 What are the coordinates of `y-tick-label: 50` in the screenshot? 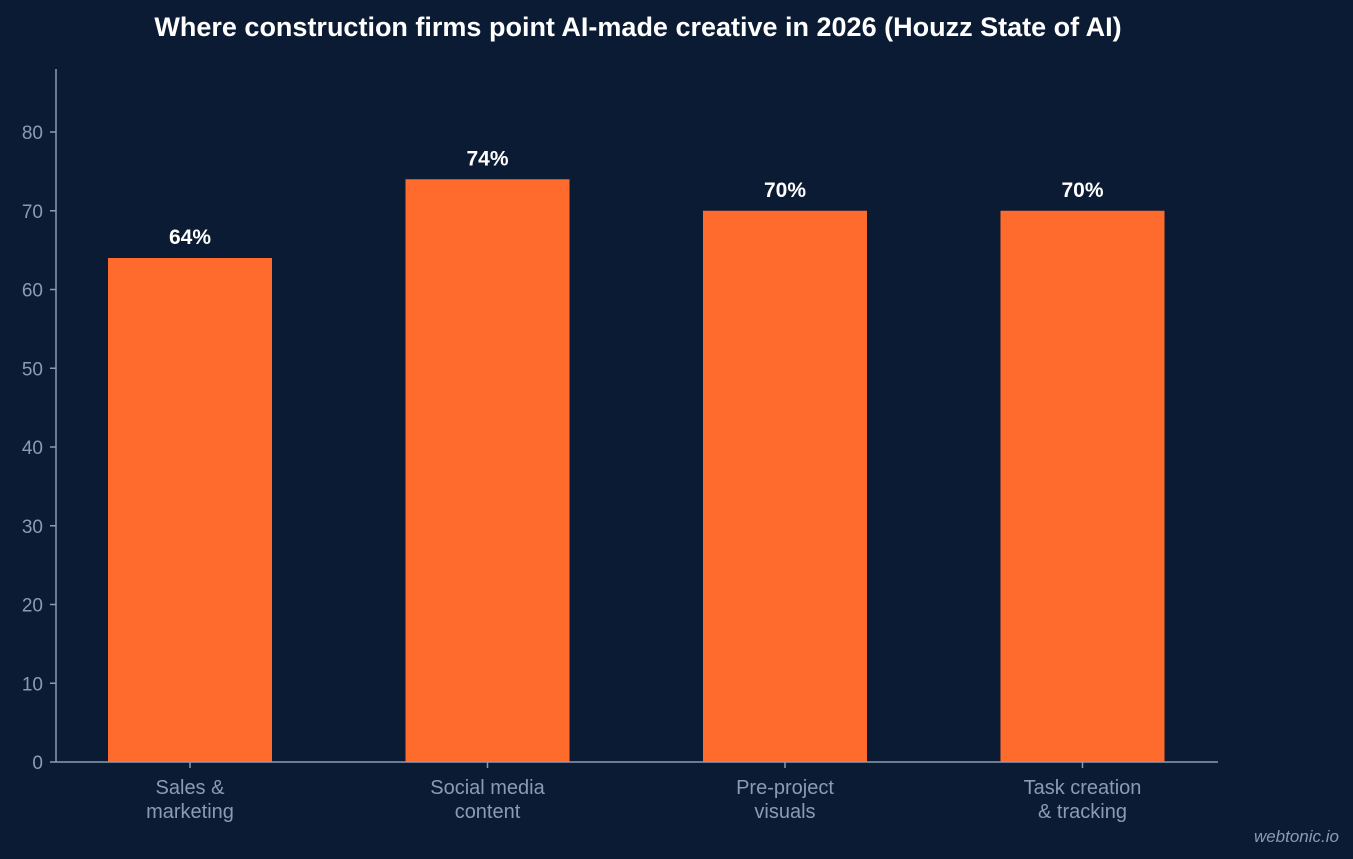 It's located at (32, 369).